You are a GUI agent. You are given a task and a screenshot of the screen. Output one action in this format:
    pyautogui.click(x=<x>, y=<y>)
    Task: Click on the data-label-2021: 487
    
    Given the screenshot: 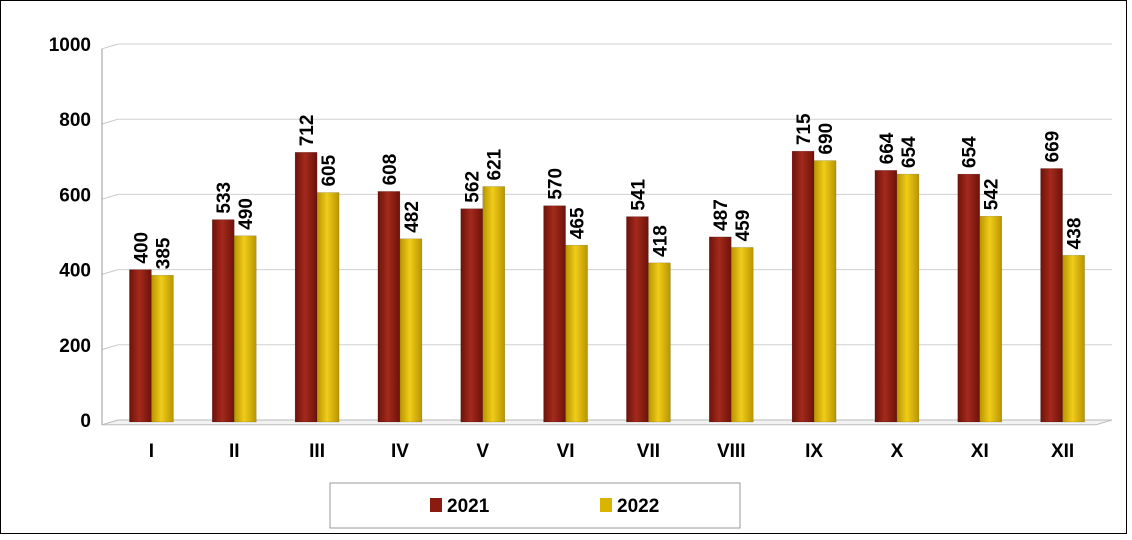 What is the action you would take?
    pyautogui.click(x=721, y=215)
    